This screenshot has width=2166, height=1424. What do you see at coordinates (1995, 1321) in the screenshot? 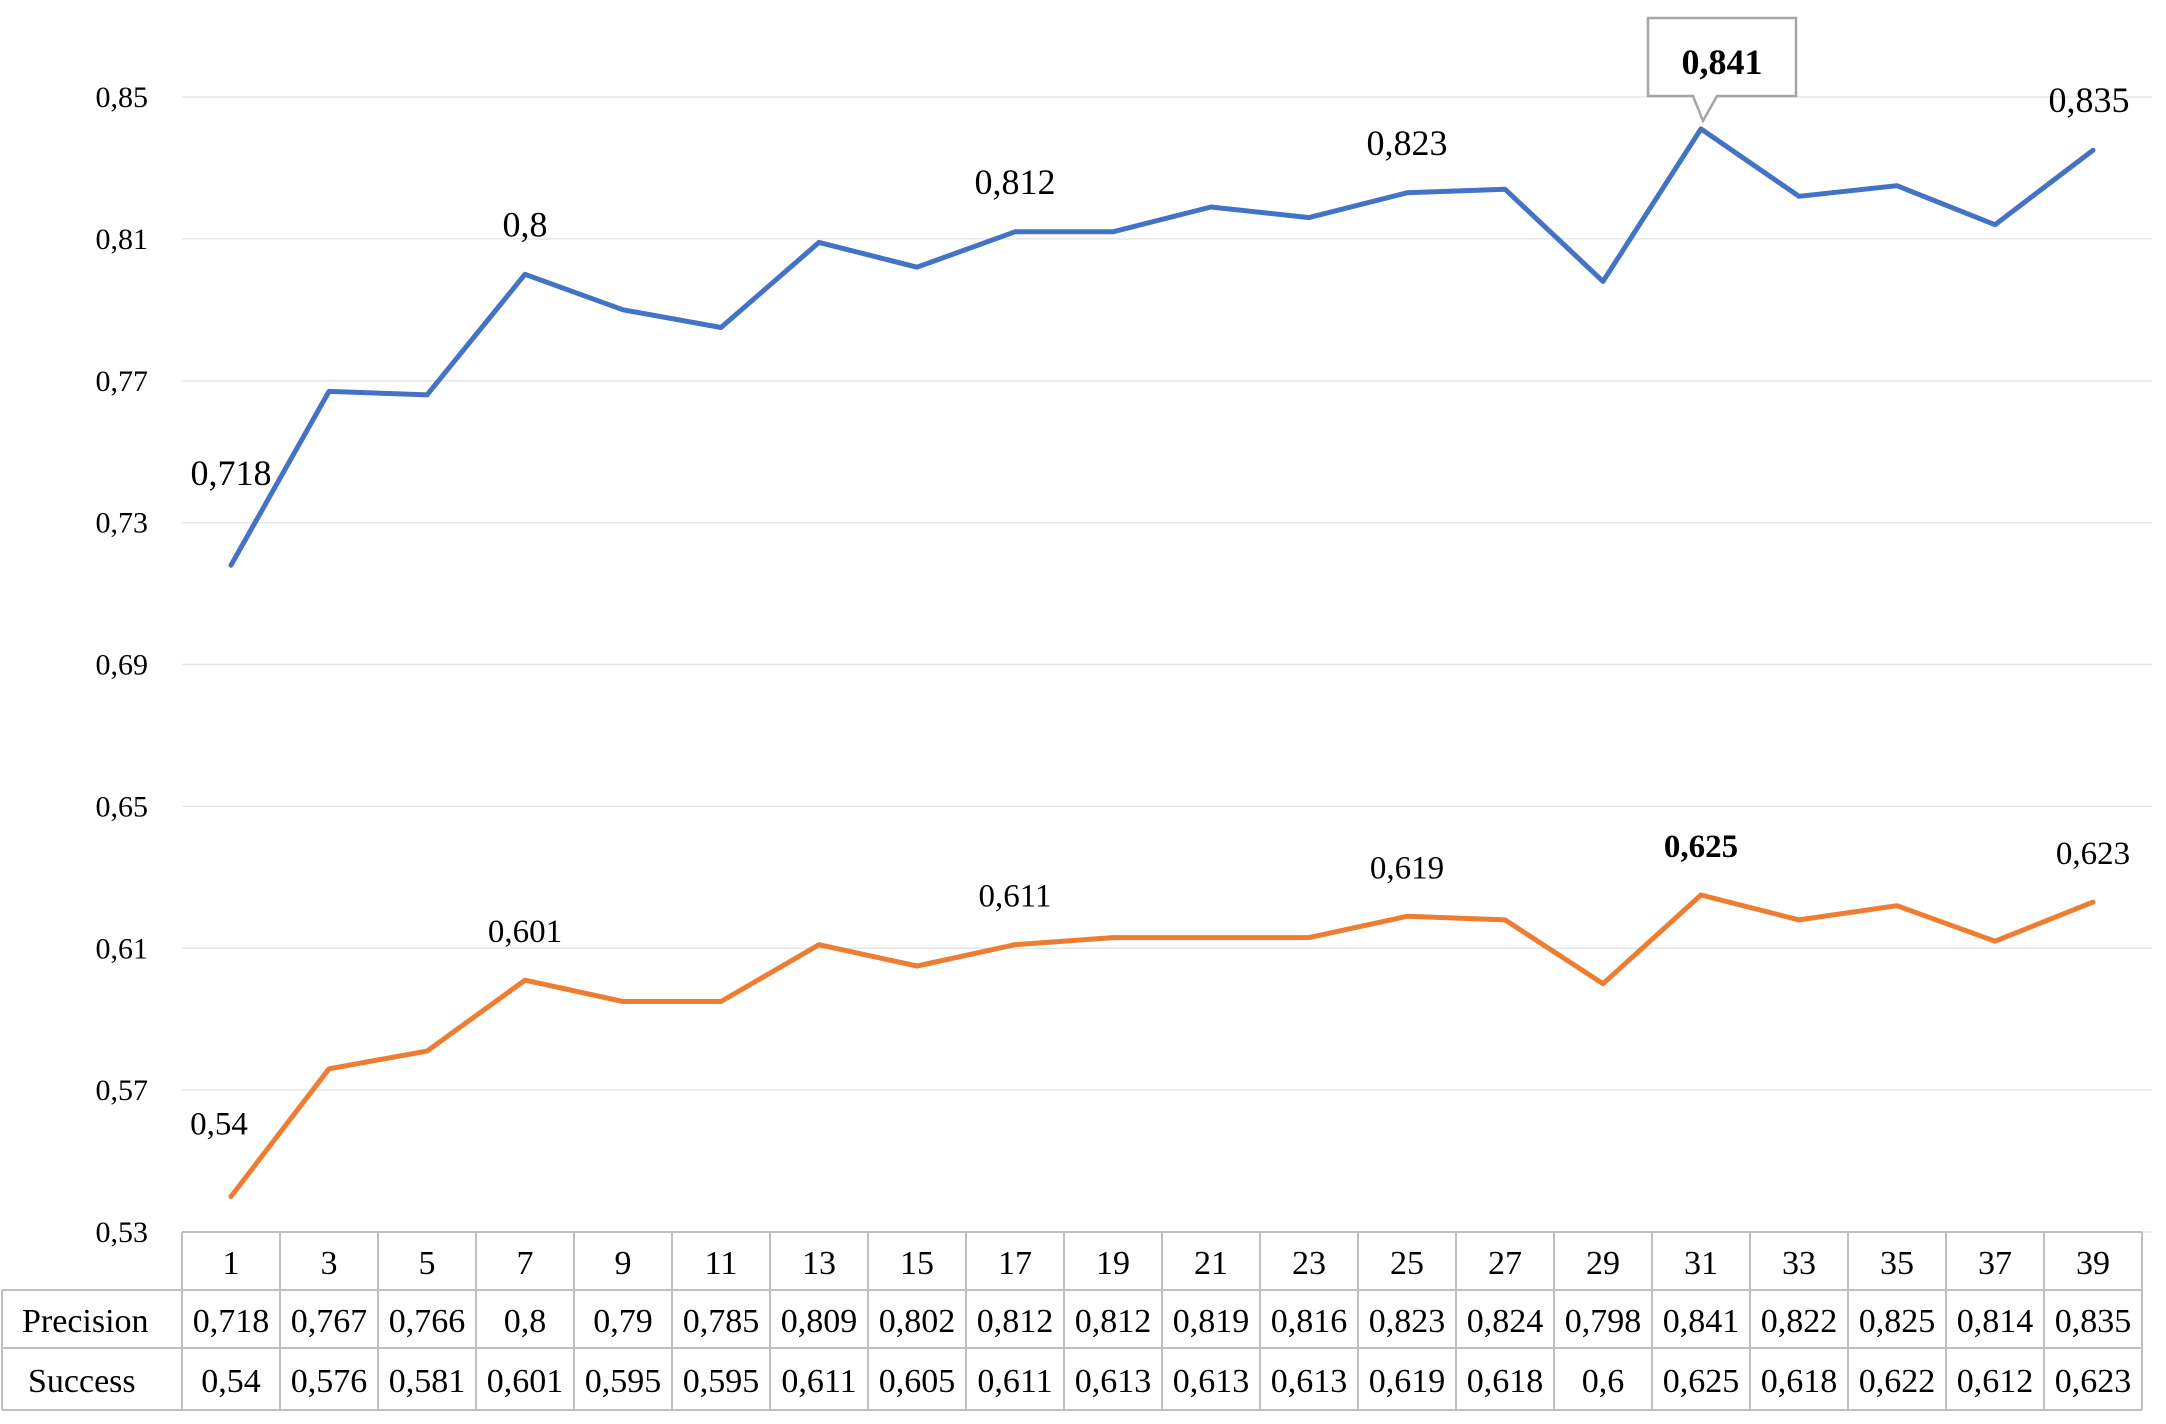
I see `table-cell-precision: 0,814` at bounding box center [1995, 1321].